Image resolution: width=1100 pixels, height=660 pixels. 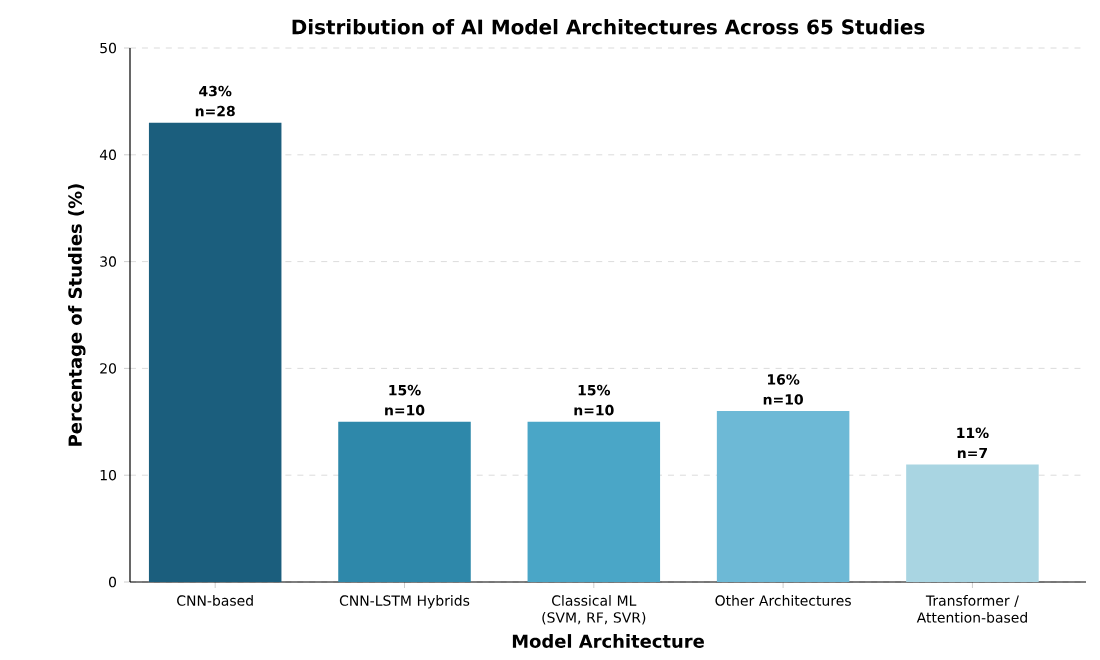 What do you see at coordinates (608, 641) in the screenshot?
I see `x-axis-title: Model Architecture` at bounding box center [608, 641].